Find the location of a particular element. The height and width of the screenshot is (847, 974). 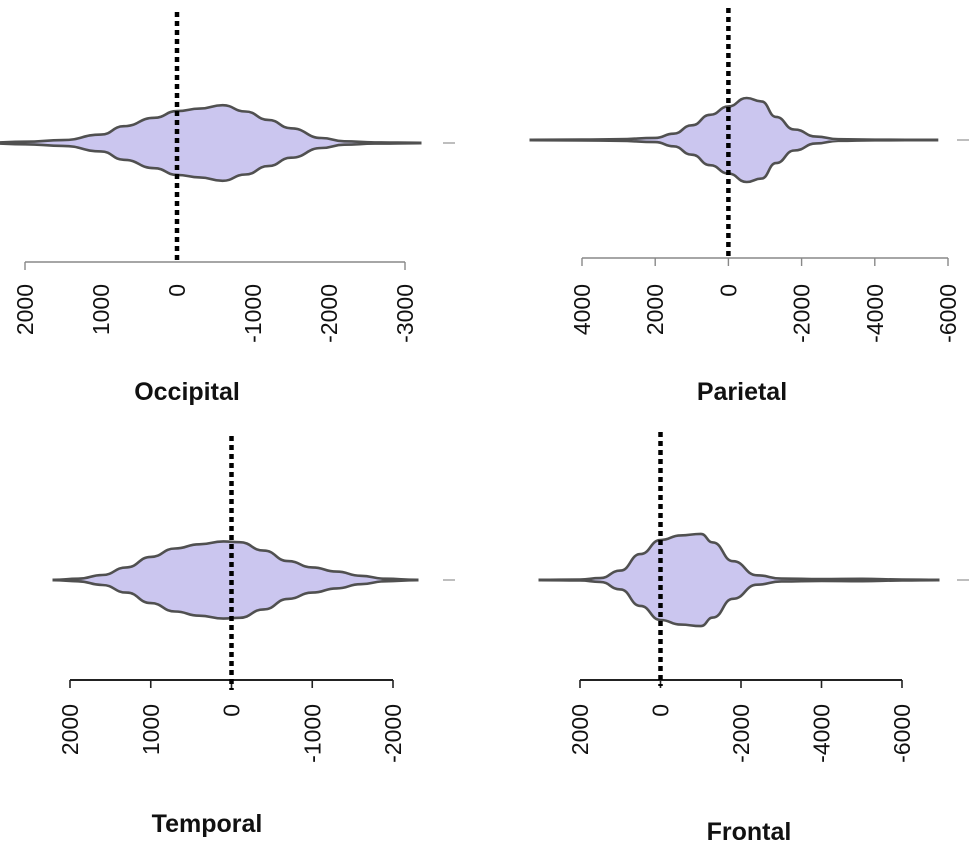

frontal-tick-label-3: -4000 is located at coordinates (822, 733).